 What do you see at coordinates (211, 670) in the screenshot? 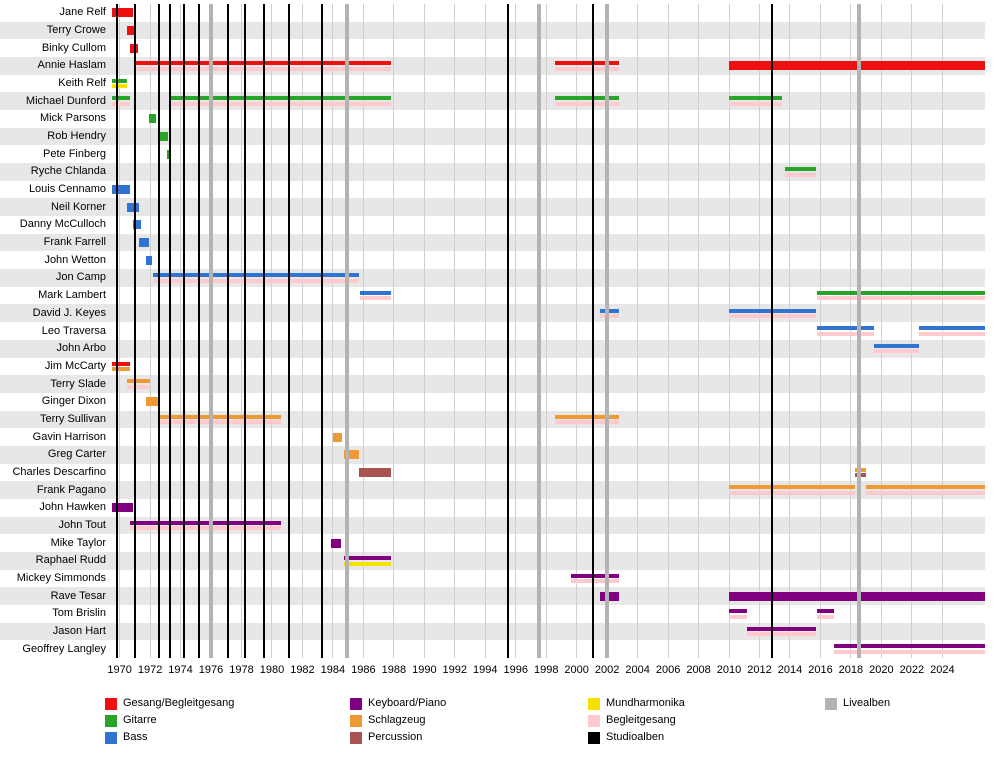
I see `x-tick-label: 1976` at bounding box center [211, 670].